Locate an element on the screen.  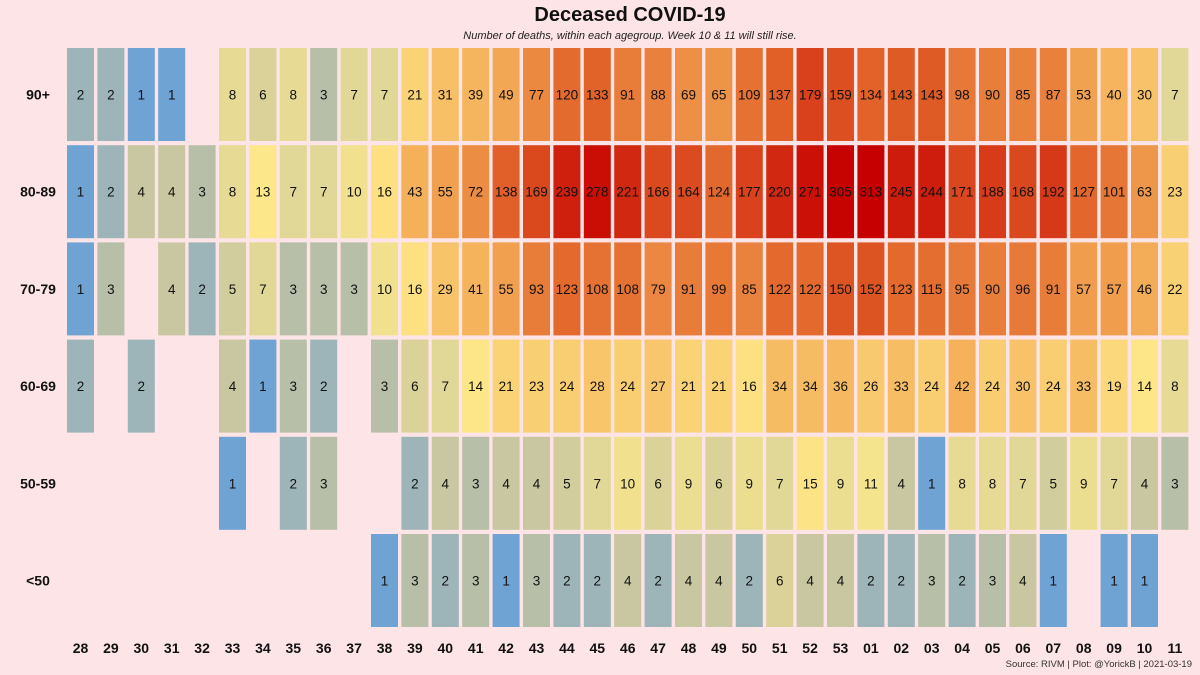
cell-value-label: 24 is located at coordinates (628, 386).